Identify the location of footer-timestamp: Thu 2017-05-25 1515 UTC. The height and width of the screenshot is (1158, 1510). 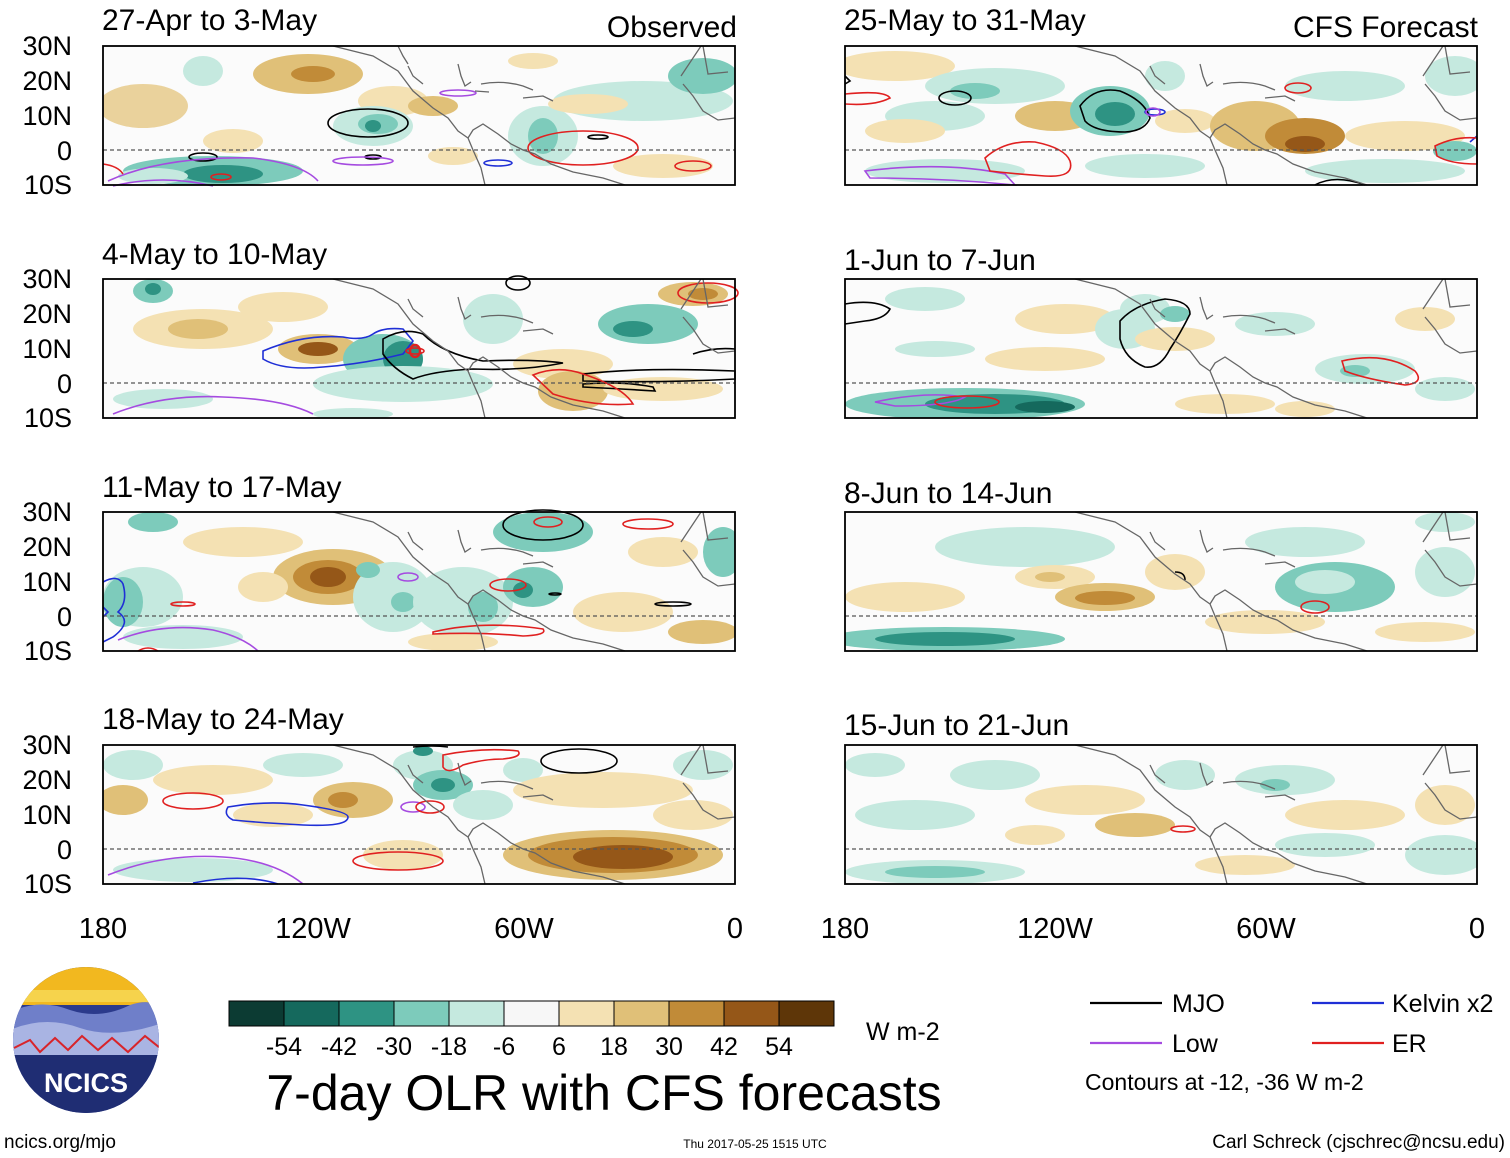
(755, 1144).